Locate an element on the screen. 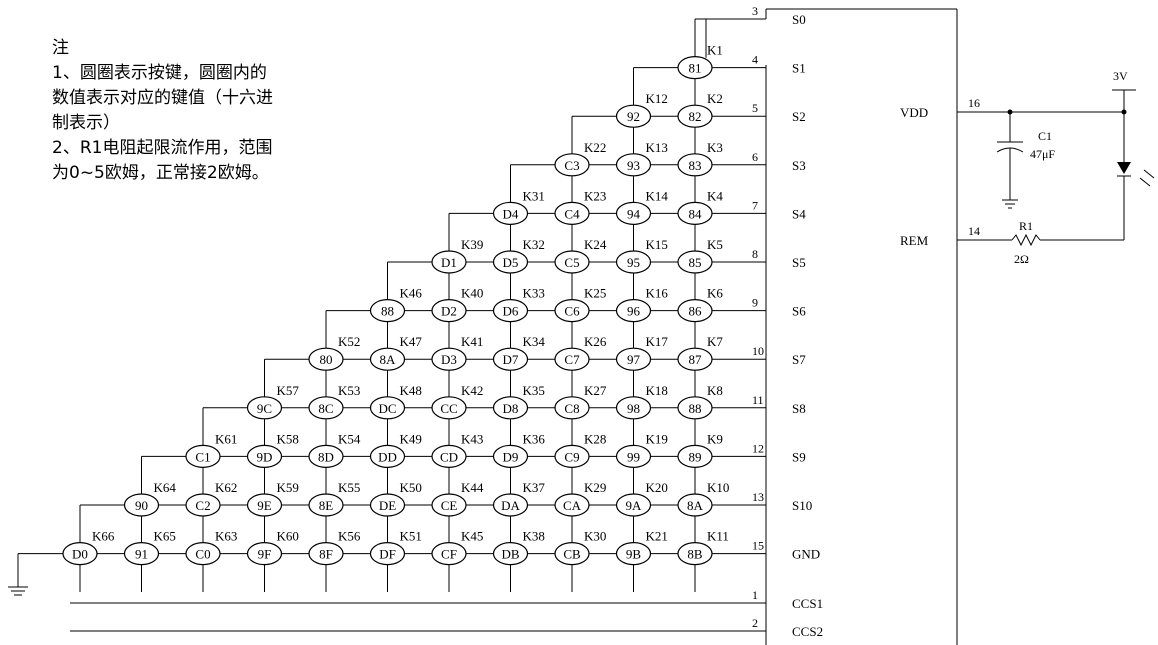  key-value-k53: 8C is located at coordinates (325, 408).